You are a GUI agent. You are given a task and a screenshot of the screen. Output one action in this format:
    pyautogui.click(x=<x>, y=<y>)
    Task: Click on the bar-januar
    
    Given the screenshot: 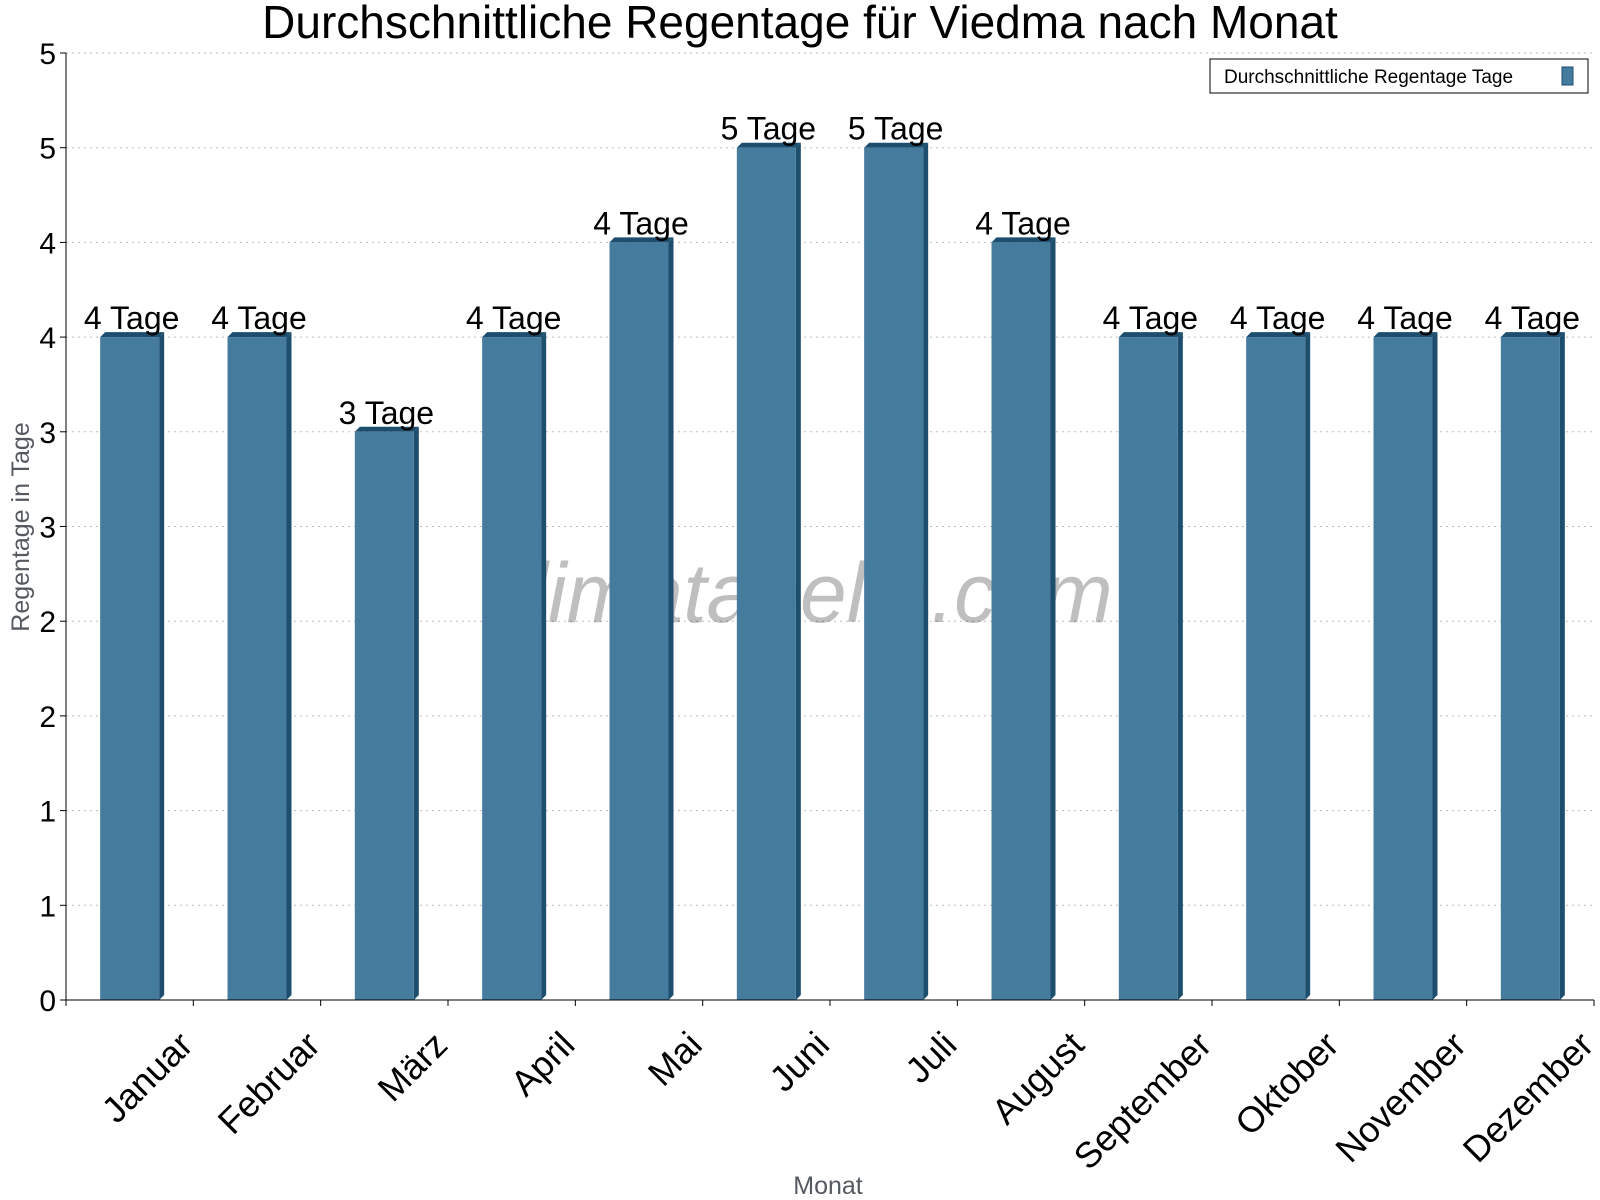 What is the action you would take?
    pyautogui.click(x=132, y=666)
    